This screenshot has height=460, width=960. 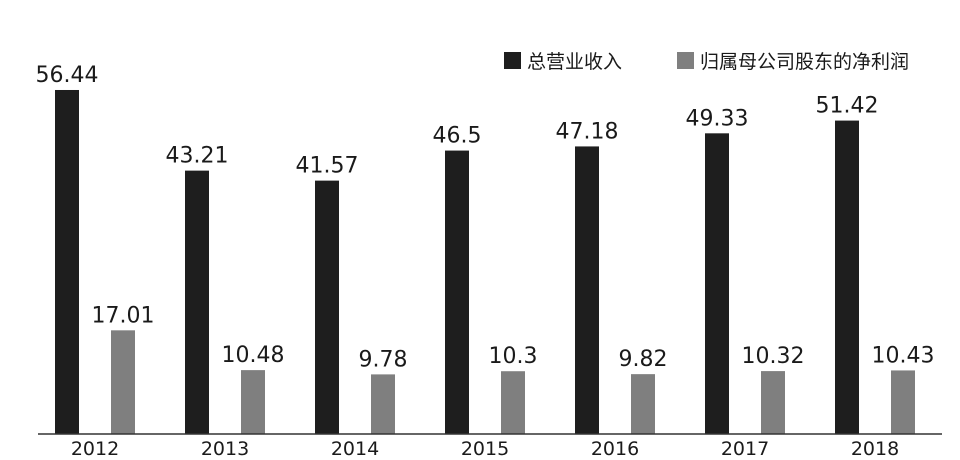 What do you see at coordinates (253, 355) in the screenshot?
I see `value-label-net-profit-2013: 10.48` at bounding box center [253, 355].